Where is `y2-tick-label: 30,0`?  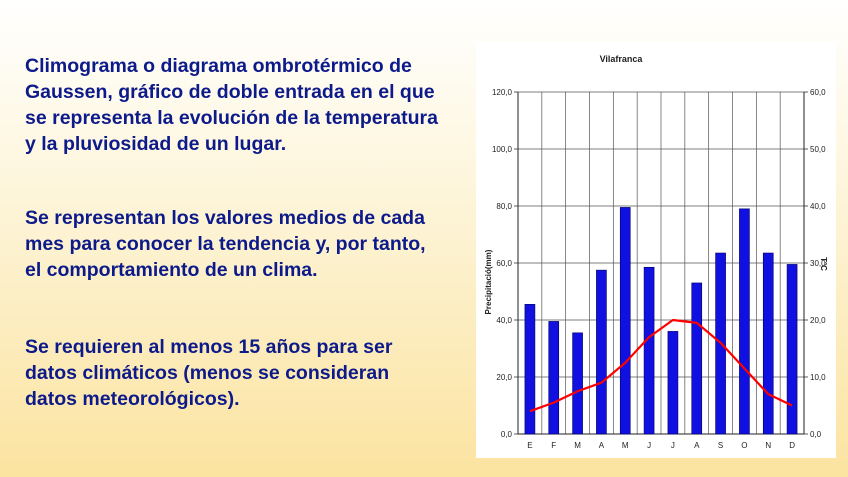
y2-tick-label: 30,0 is located at coordinates (818, 263).